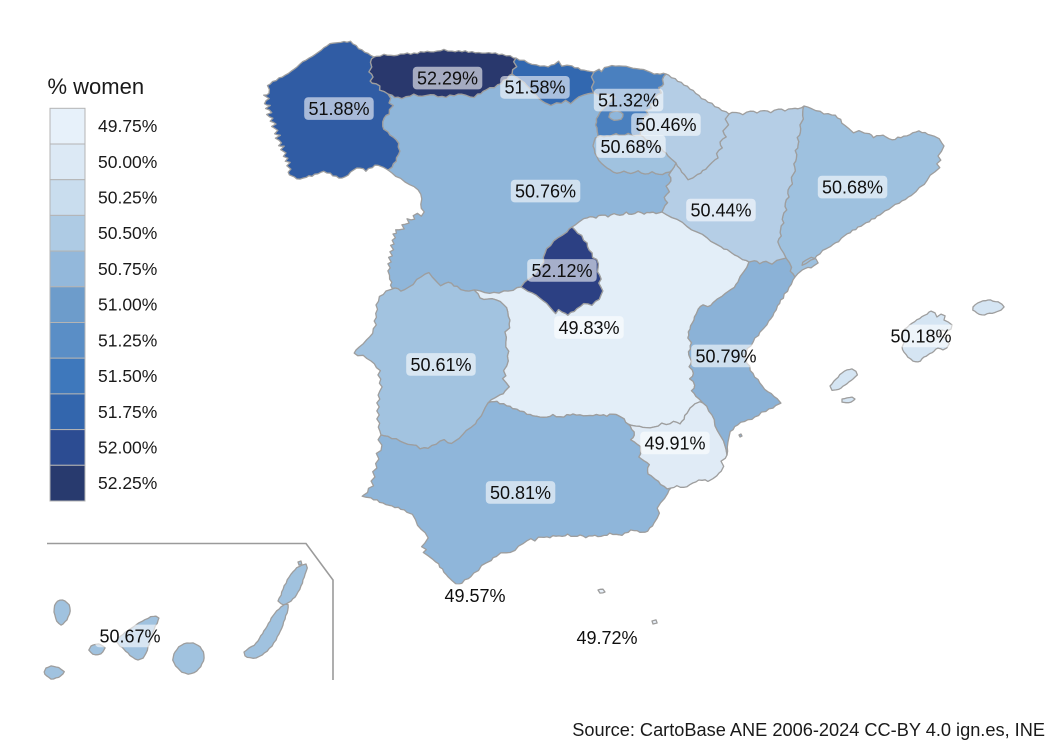 This screenshot has height=750, width=1050. What do you see at coordinates (127, 376) in the screenshot?
I see `svg-text: 51.50%` at bounding box center [127, 376].